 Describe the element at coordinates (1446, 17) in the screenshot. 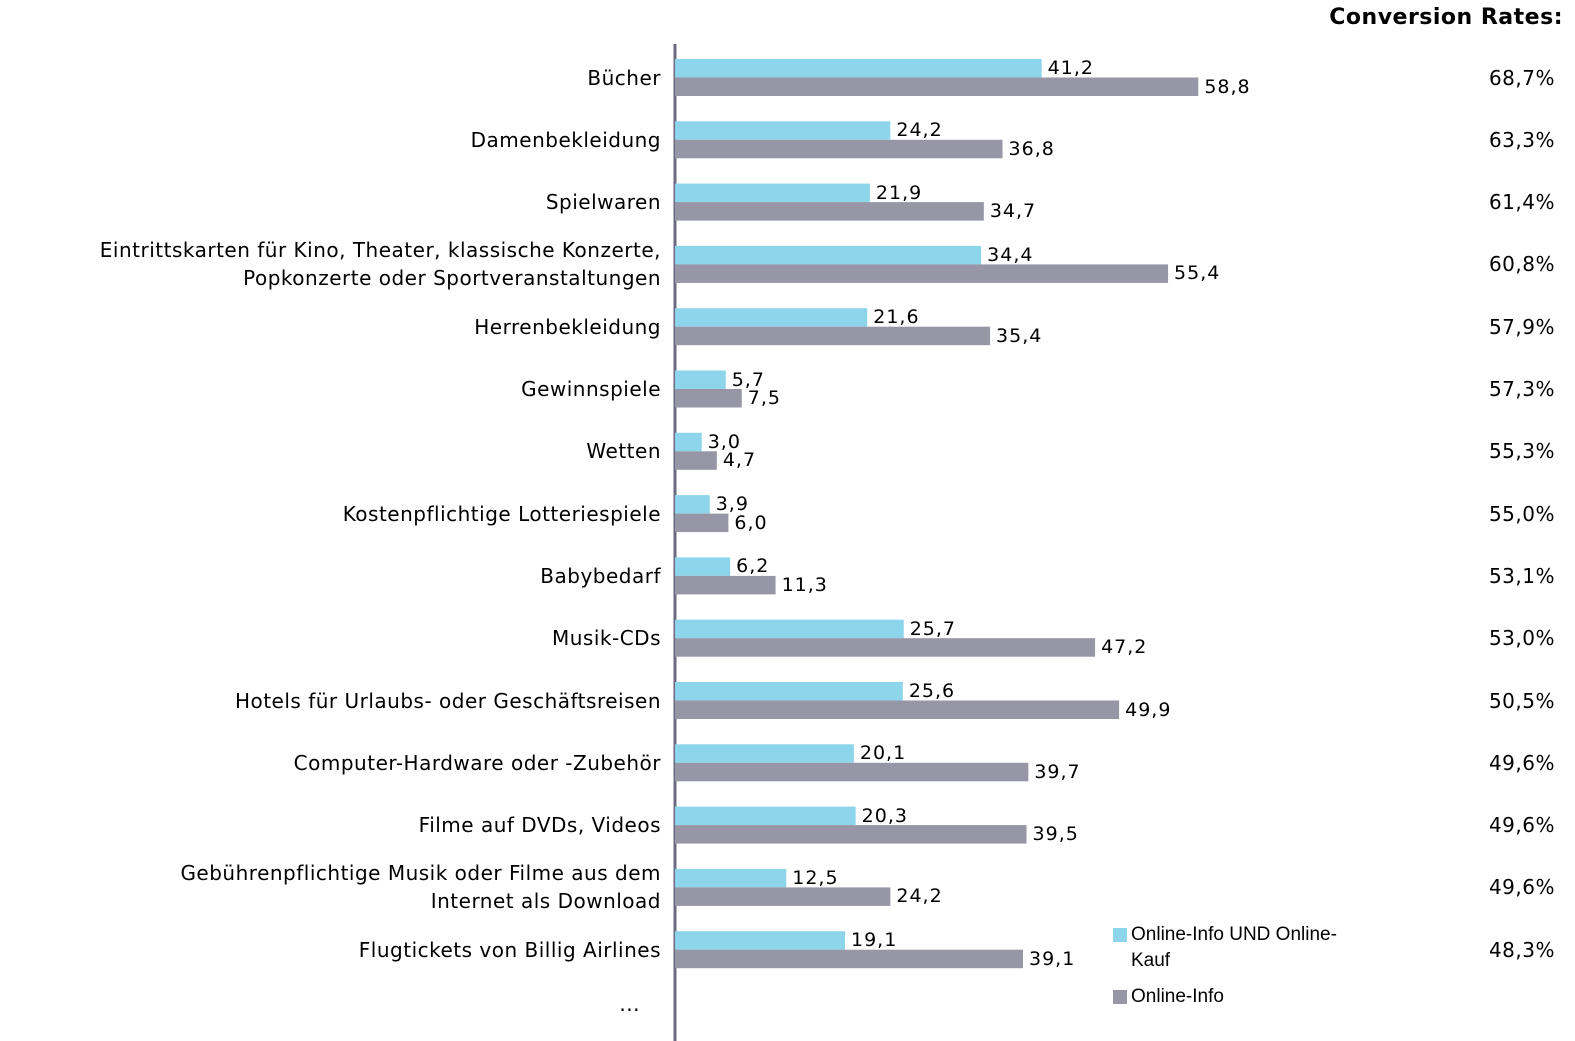

I see `annotation-title: Conversion Rates:` at that location.